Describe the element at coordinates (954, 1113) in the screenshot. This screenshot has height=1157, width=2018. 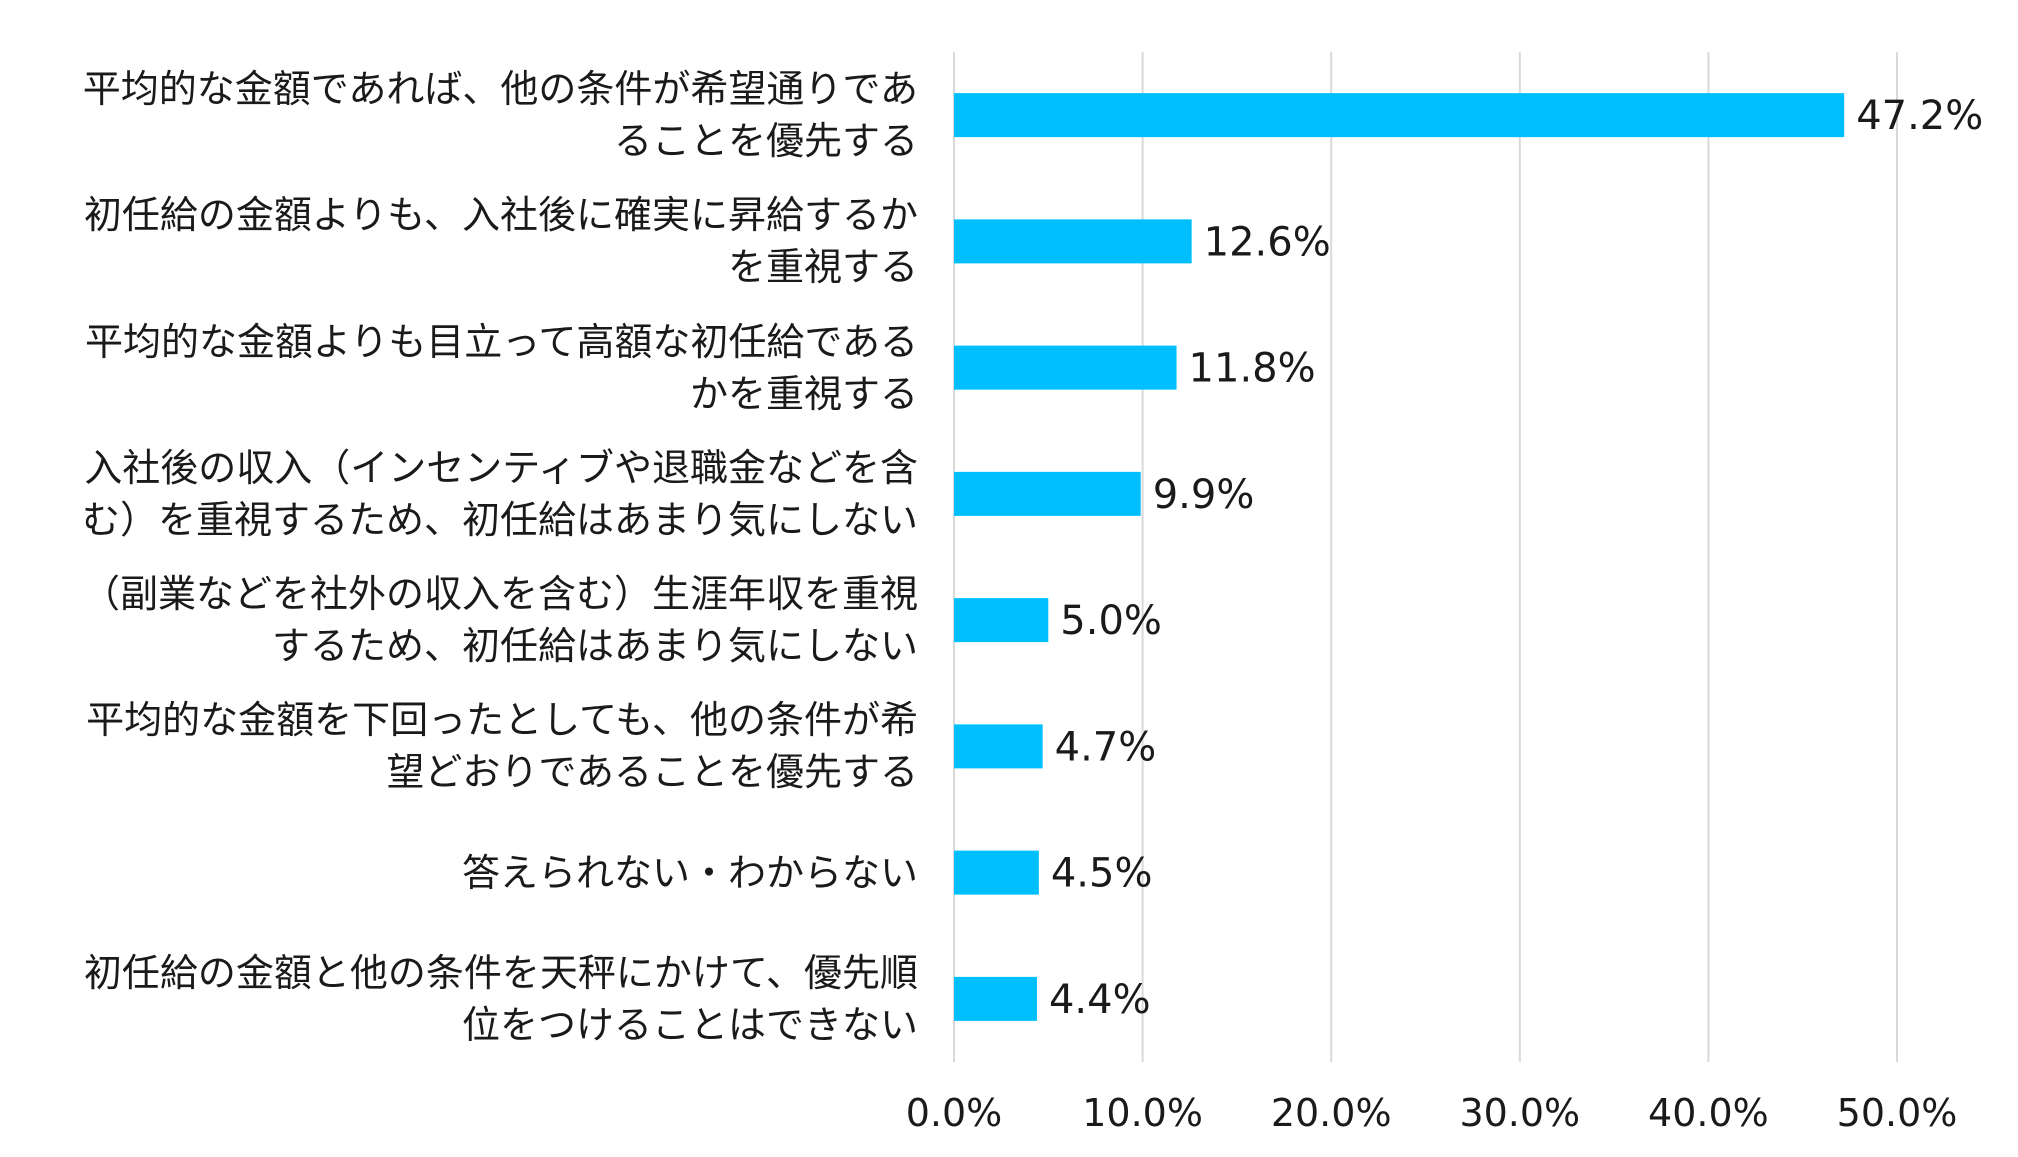
I see `x-tick-label: 0.0%` at that location.